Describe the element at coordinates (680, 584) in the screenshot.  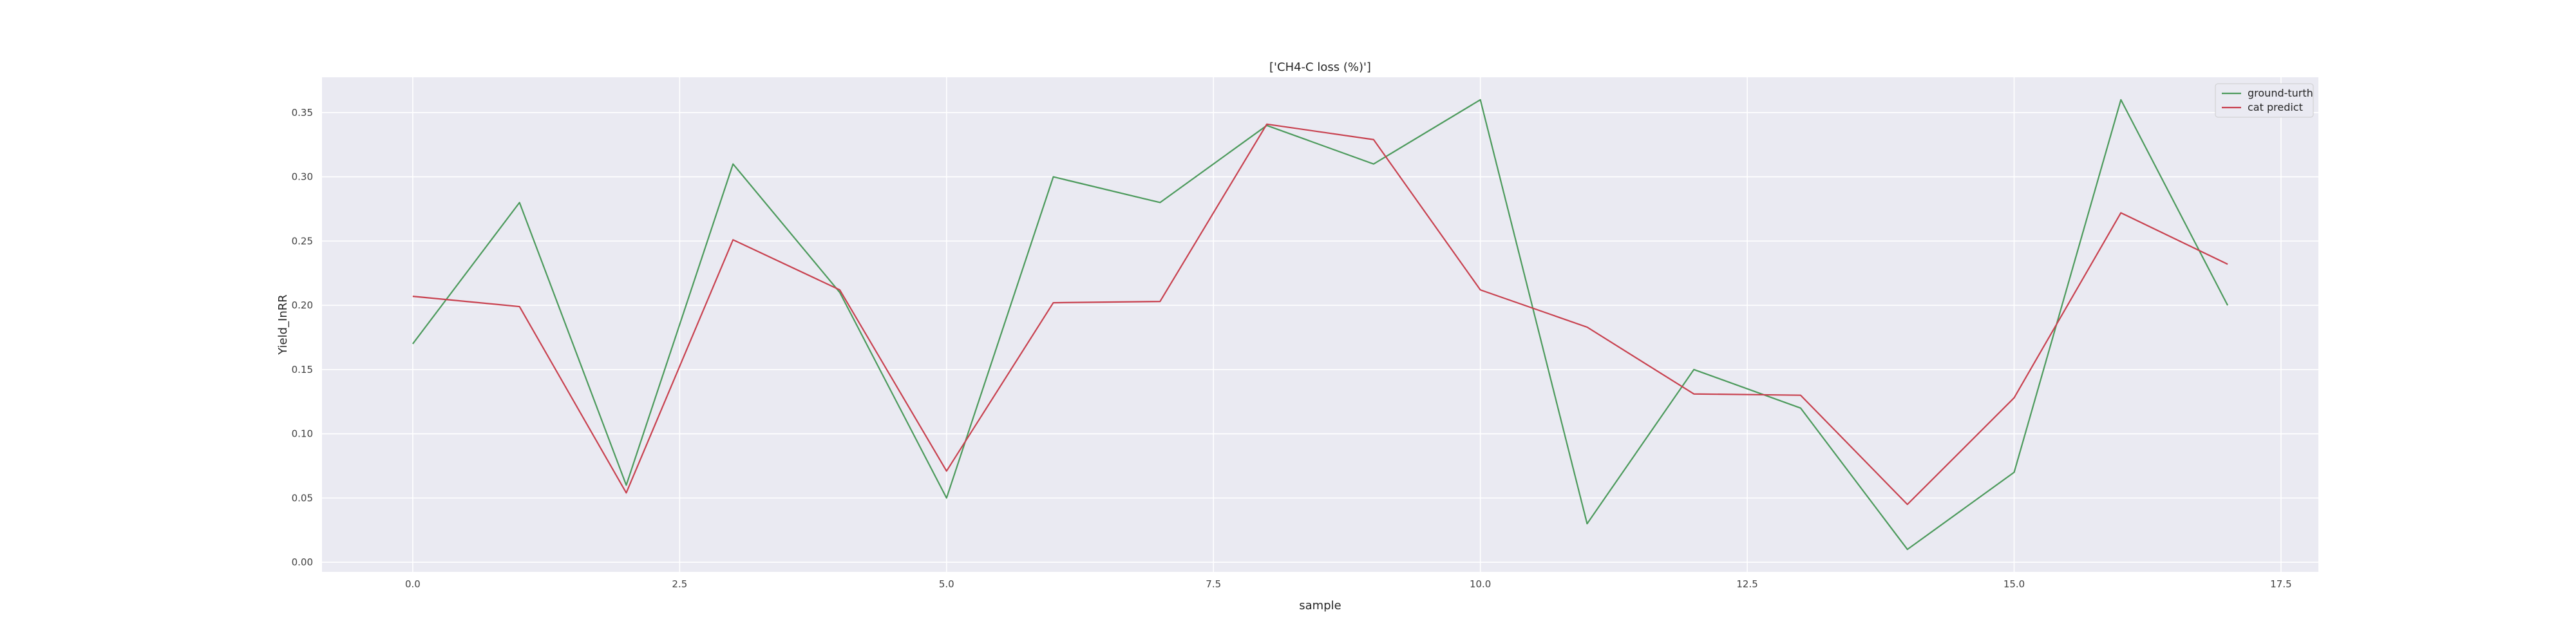
I see `x-tick-label: 2.5` at that location.